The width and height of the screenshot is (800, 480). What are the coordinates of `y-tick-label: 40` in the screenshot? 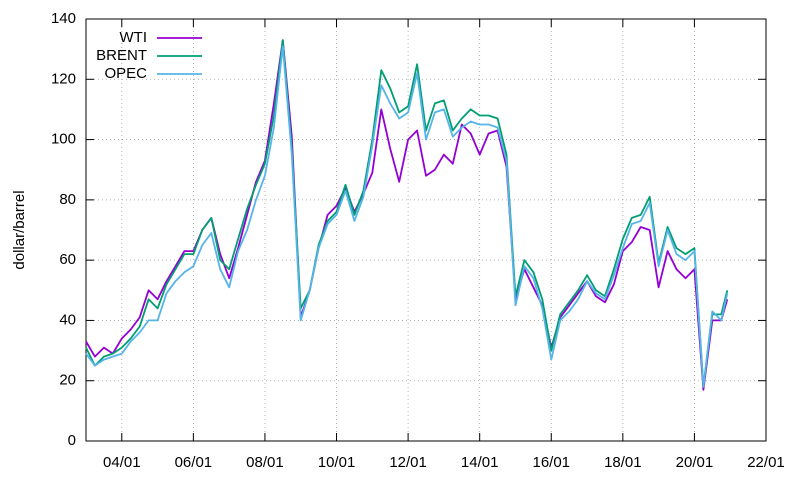 It's located at (67, 319).